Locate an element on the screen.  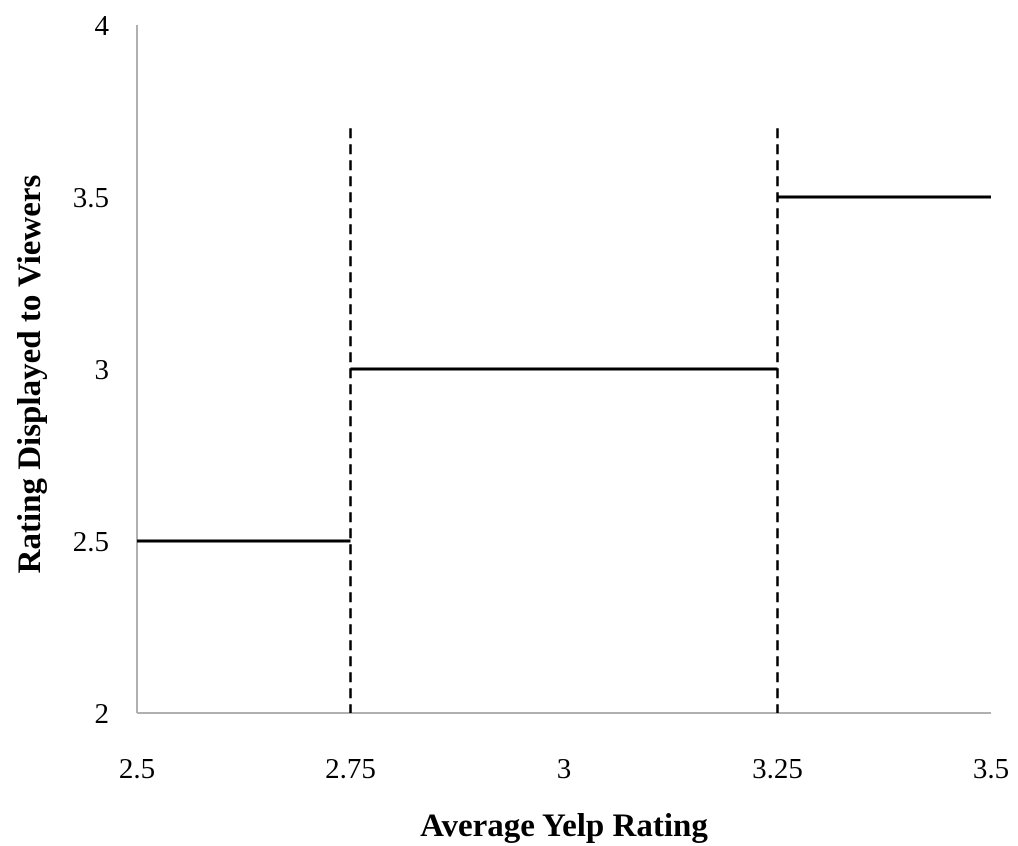
y-tick-label: 2 is located at coordinates (102, 714).